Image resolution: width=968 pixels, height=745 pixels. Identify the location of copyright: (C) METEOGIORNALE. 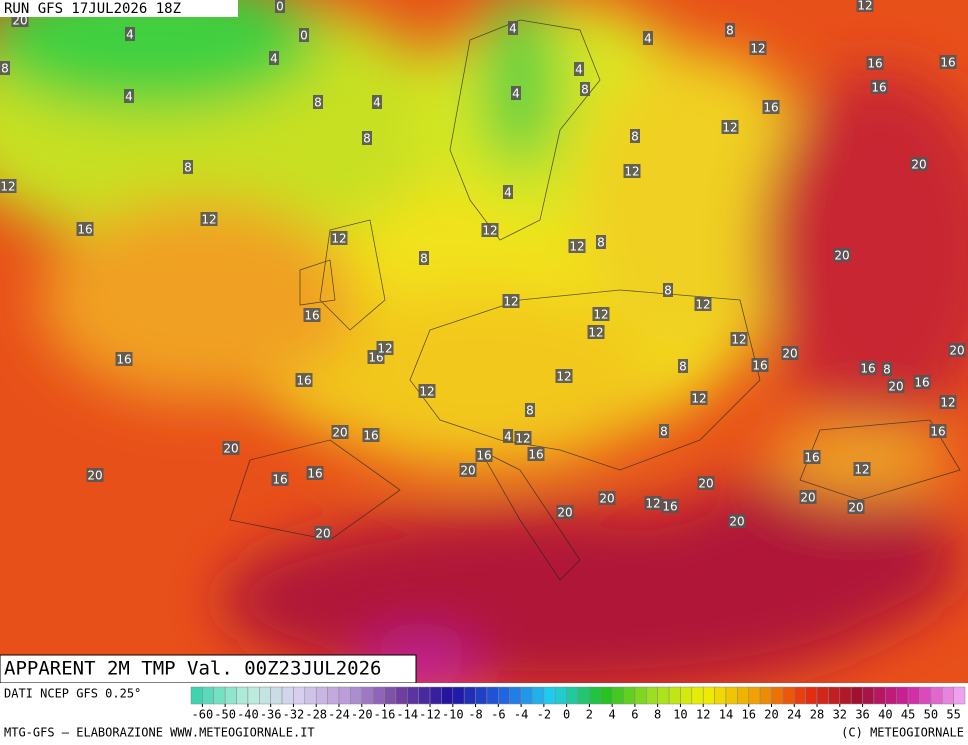
(902, 733).